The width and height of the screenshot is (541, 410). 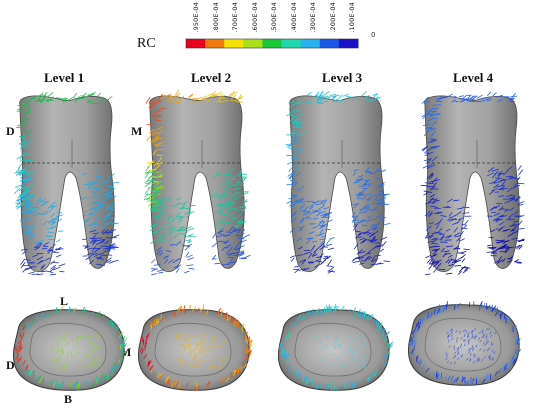 I want to click on mesial-label: M, so click(x=137, y=131).